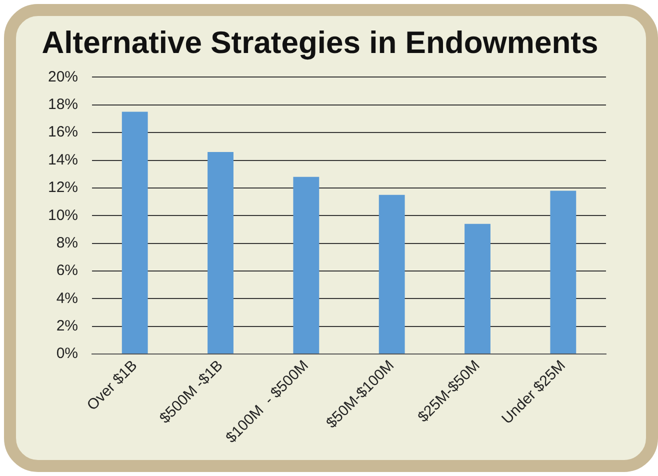  Describe the element at coordinates (63, 215) in the screenshot. I see `y-tick-label: 10%` at that location.